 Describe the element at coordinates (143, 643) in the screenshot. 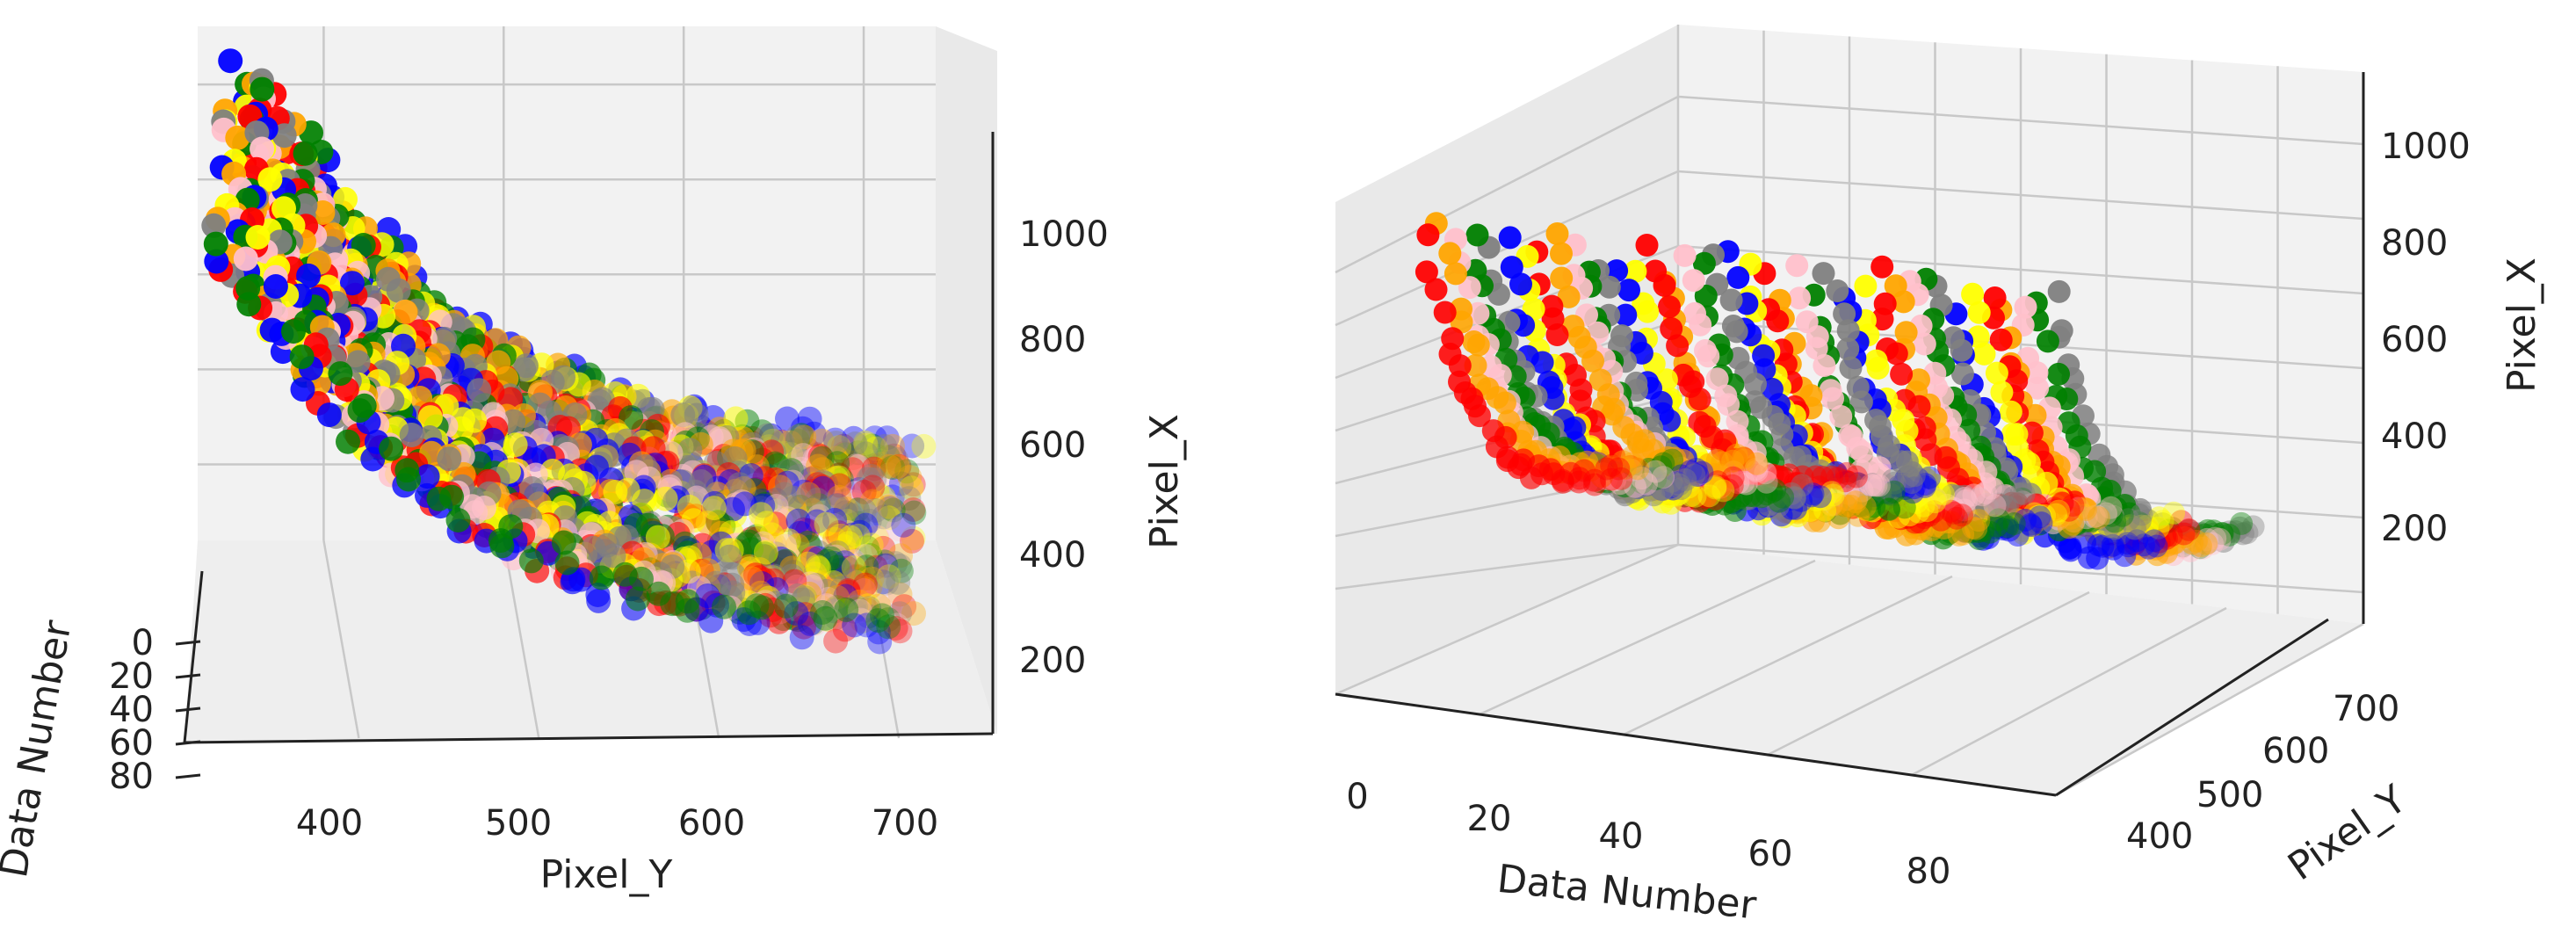

I see `left-y-tick: 0` at that location.